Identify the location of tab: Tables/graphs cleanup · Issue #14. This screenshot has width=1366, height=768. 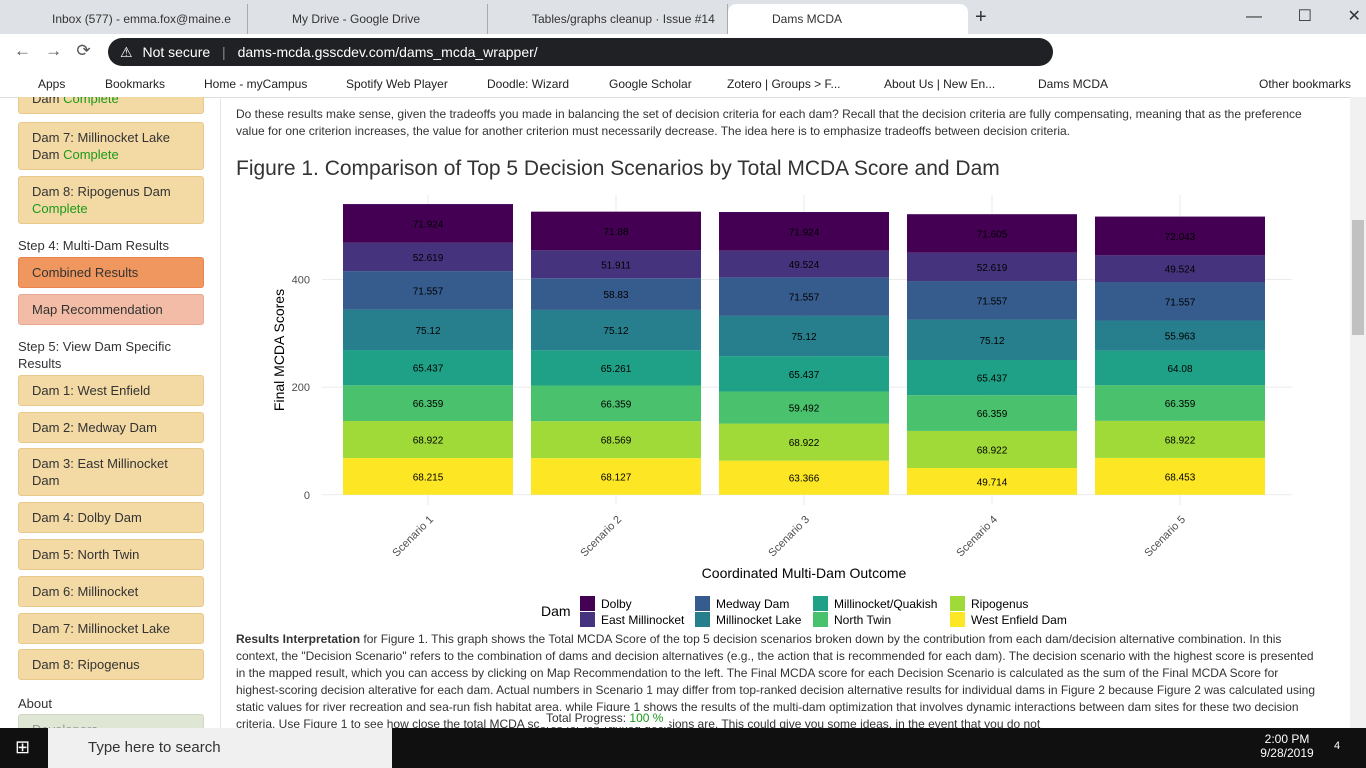
(608, 19).